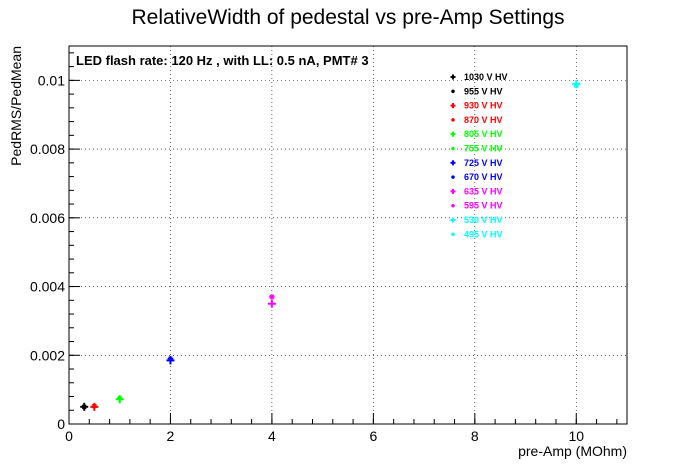 The image size is (696, 472). I want to click on y-tick-label: 0.008, so click(47, 149).